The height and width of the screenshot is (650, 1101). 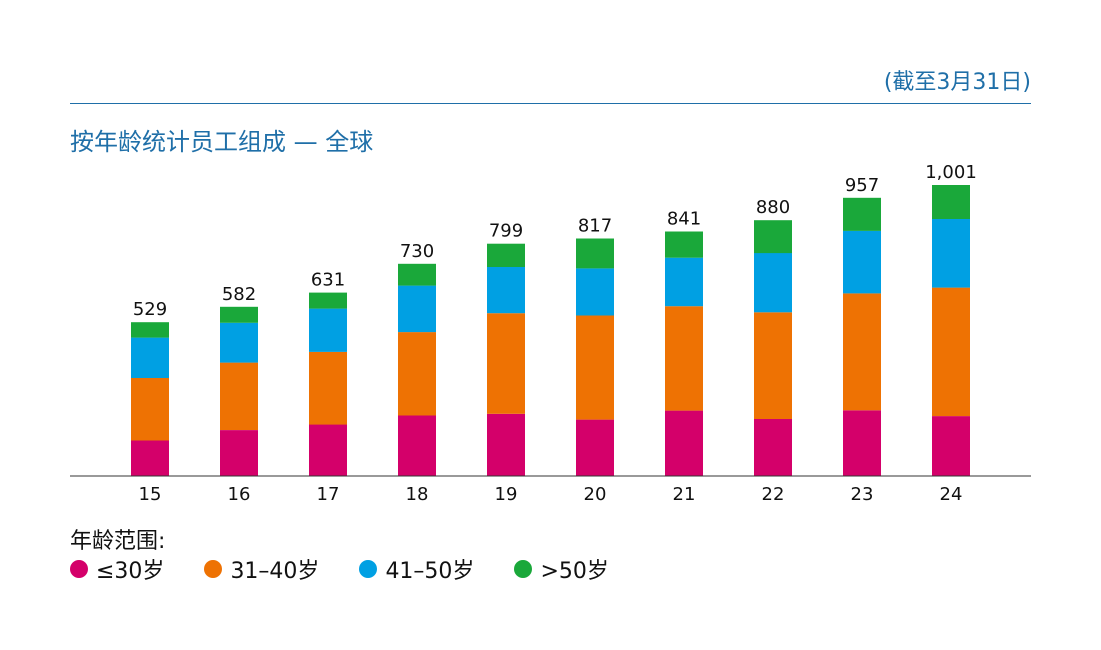 What do you see at coordinates (328, 280) in the screenshot?
I see `total-label-17: 631` at bounding box center [328, 280].